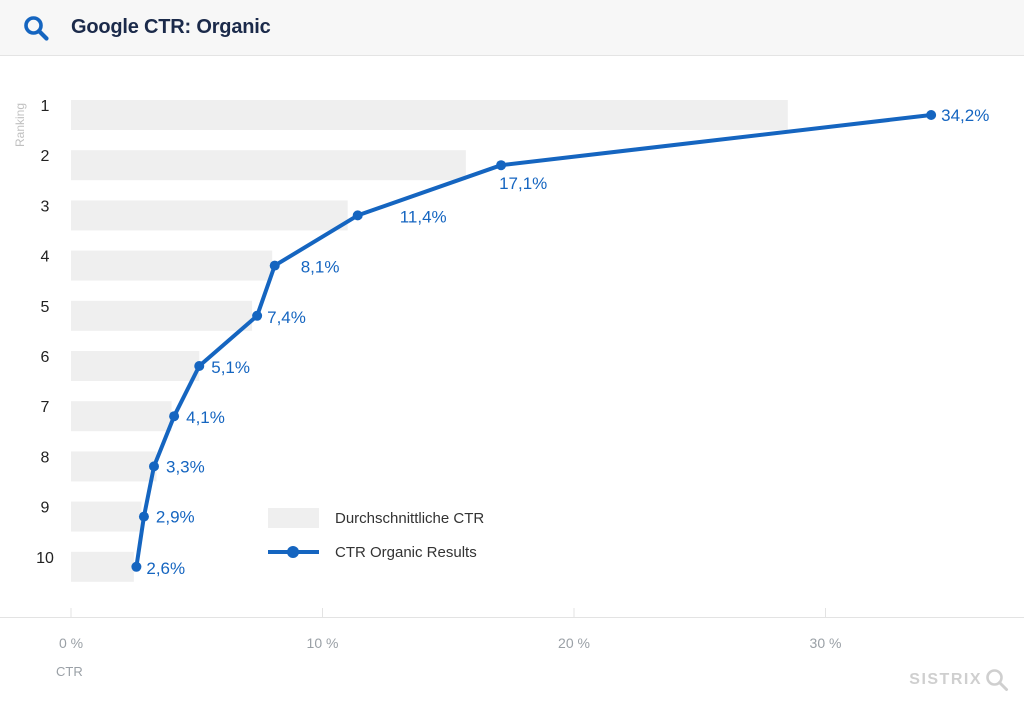 The height and width of the screenshot is (707, 1024). I want to click on x-tick-label: 30 %, so click(826, 643).